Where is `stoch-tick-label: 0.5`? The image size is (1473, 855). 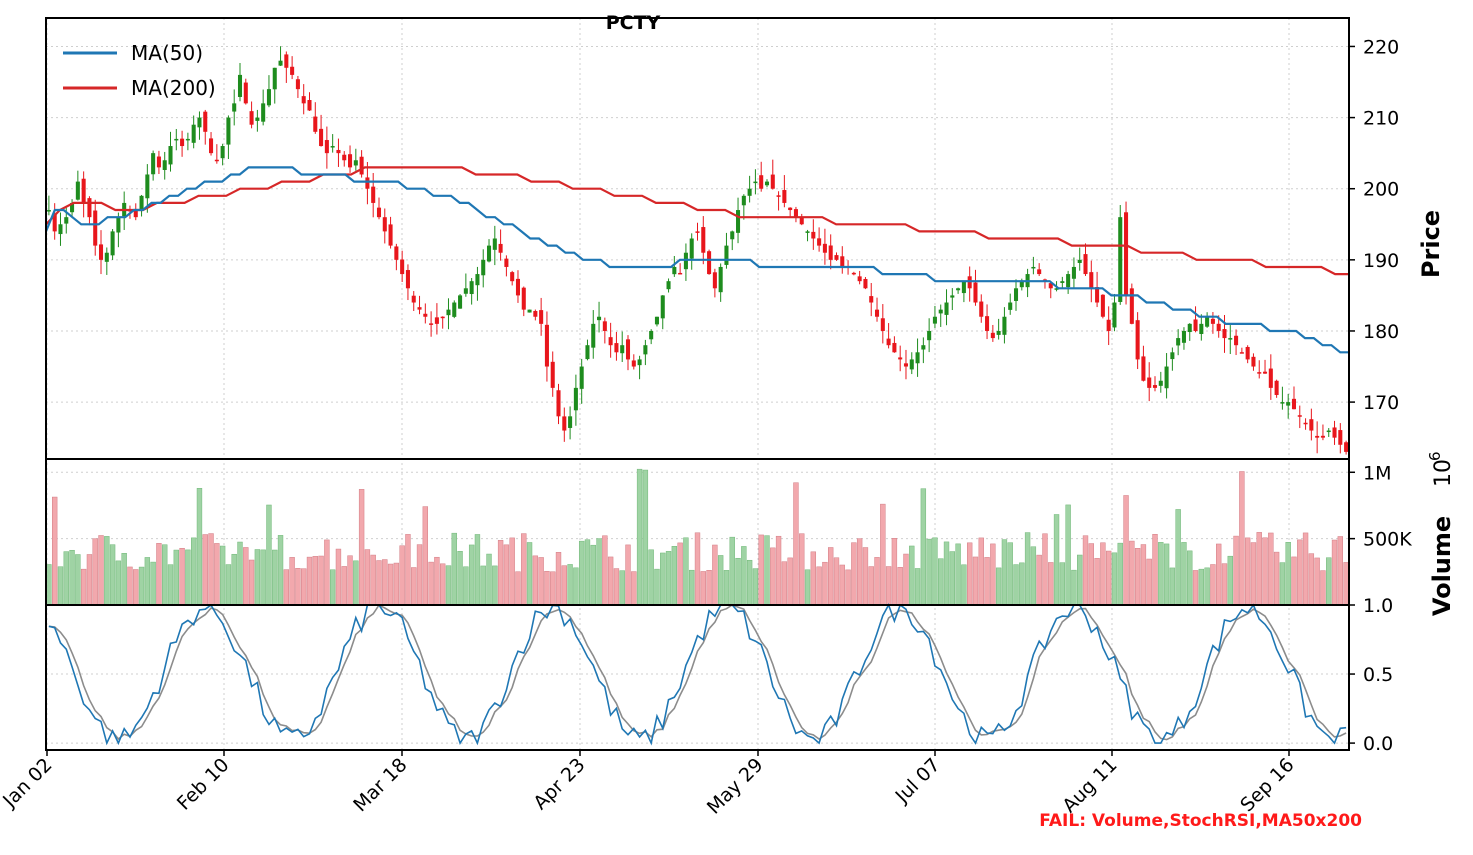
stoch-tick-label: 0.5 is located at coordinates (1378, 675).